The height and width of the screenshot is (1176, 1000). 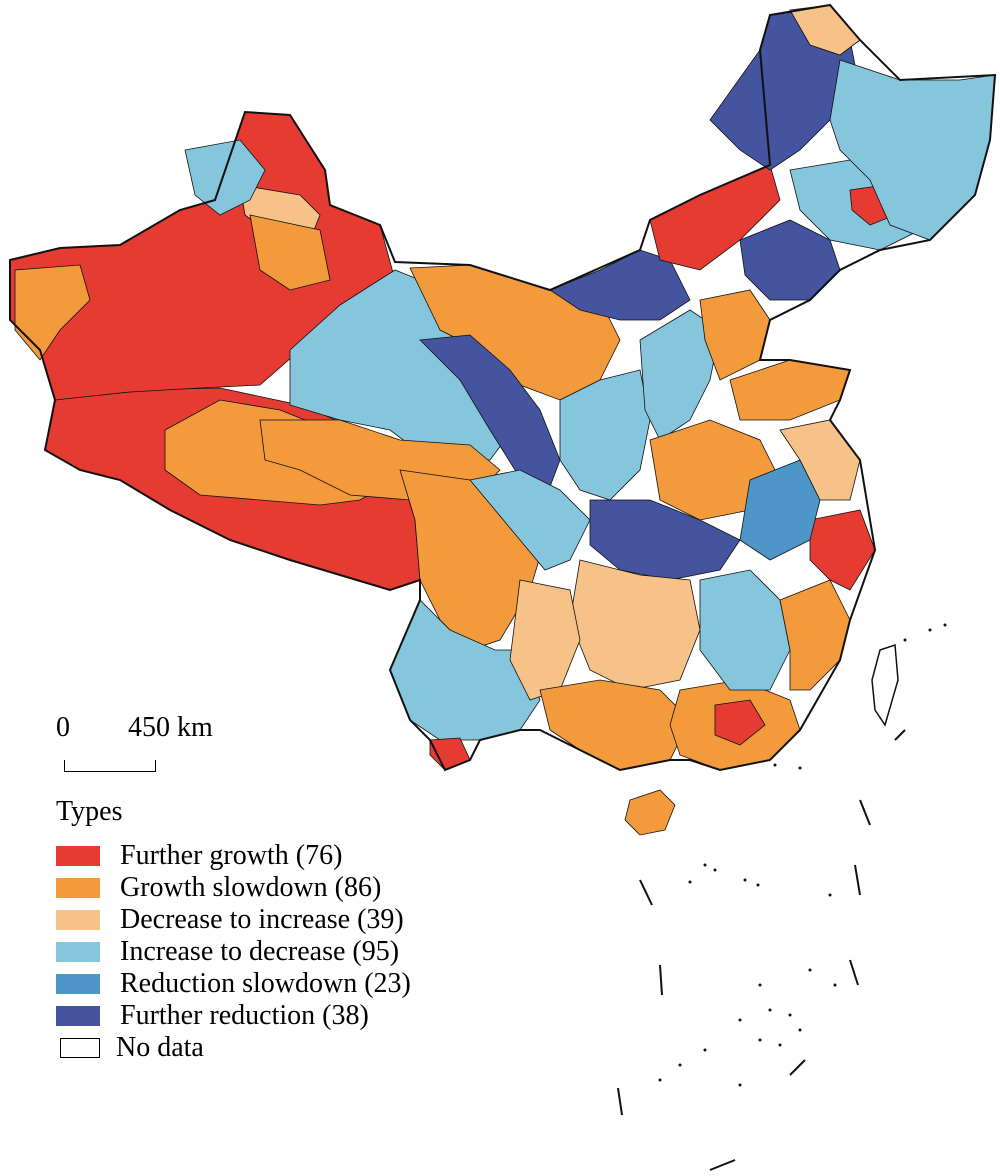 What do you see at coordinates (251, 887) in the screenshot?
I see `legend-label: Growth slowdown (86)` at bounding box center [251, 887].